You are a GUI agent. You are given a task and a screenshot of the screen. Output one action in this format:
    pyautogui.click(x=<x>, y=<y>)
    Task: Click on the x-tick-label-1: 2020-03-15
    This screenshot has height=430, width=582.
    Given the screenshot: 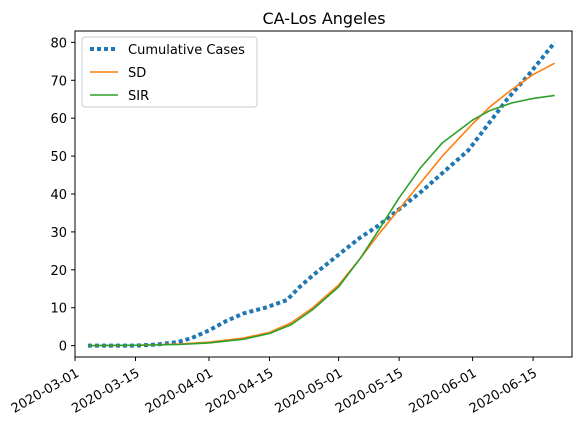 What is the action you would take?
    pyautogui.click(x=105, y=391)
    